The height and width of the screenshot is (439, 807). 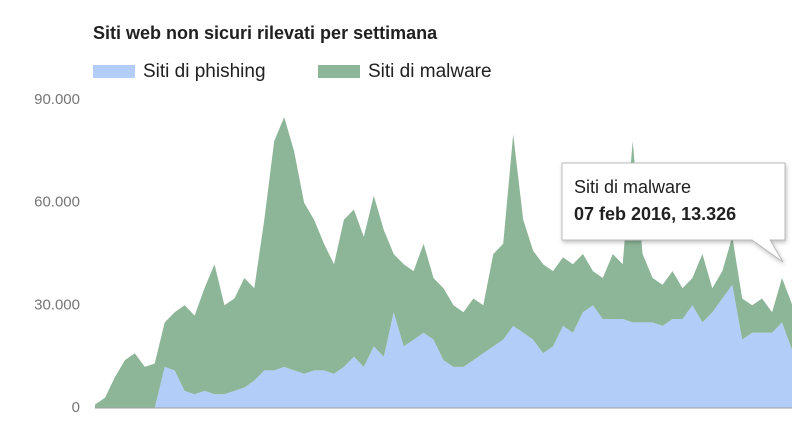 What do you see at coordinates (57, 202) in the screenshot?
I see `y-tick-label: 60.000` at bounding box center [57, 202].